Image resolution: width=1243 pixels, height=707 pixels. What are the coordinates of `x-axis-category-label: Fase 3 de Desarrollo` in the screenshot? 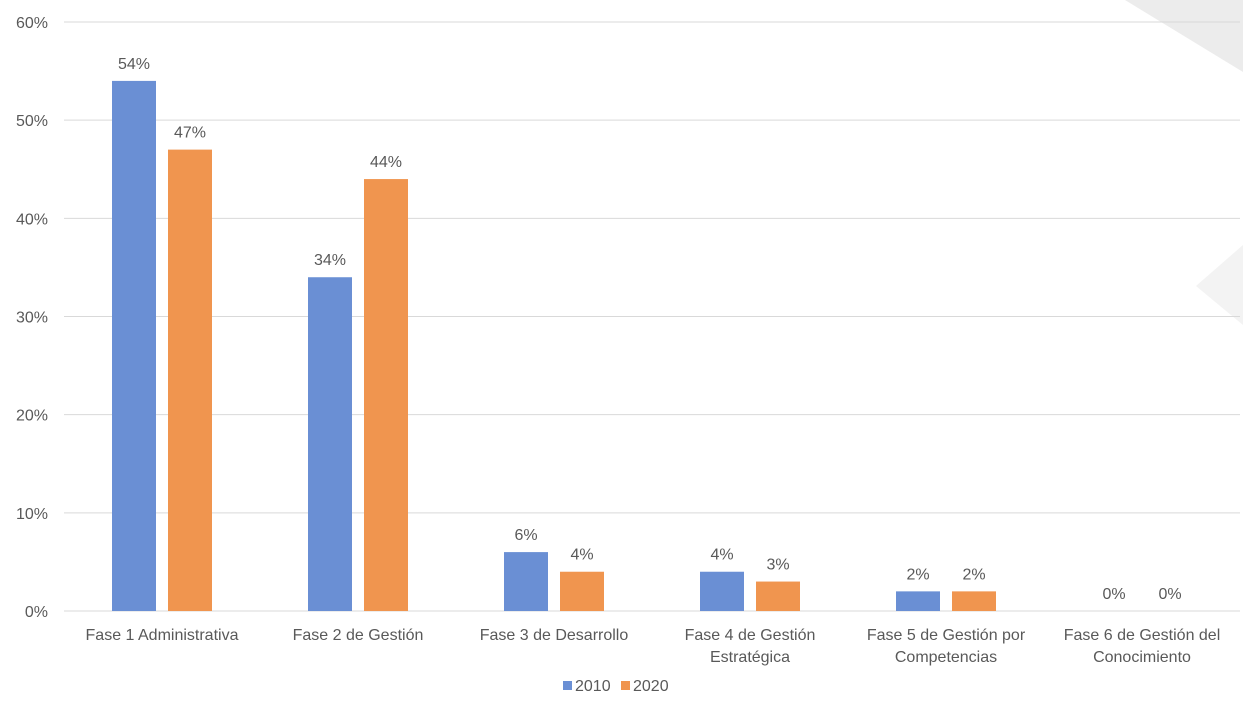 It's located at (554, 635).